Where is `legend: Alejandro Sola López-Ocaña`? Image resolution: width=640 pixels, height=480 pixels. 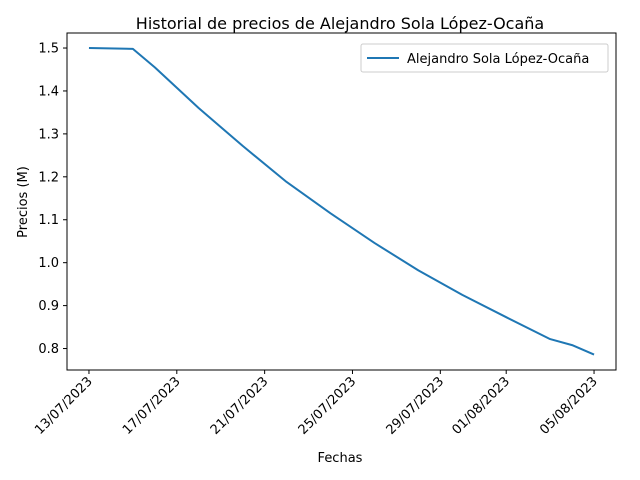
legend: Alejandro Sola López-Ocaña is located at coordinates (484, 58).